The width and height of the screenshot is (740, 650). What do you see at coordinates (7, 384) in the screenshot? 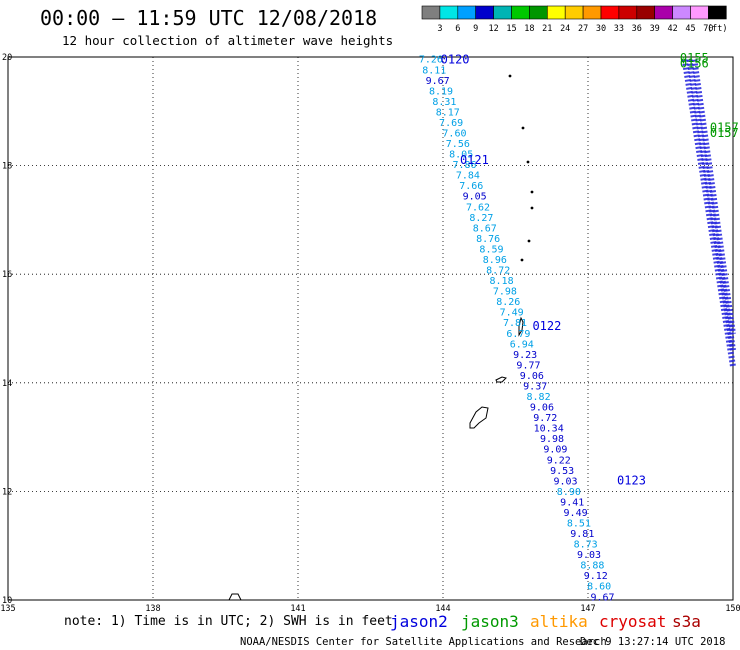
I see `y-tick-label: 14` at bounding box center [7, 384].